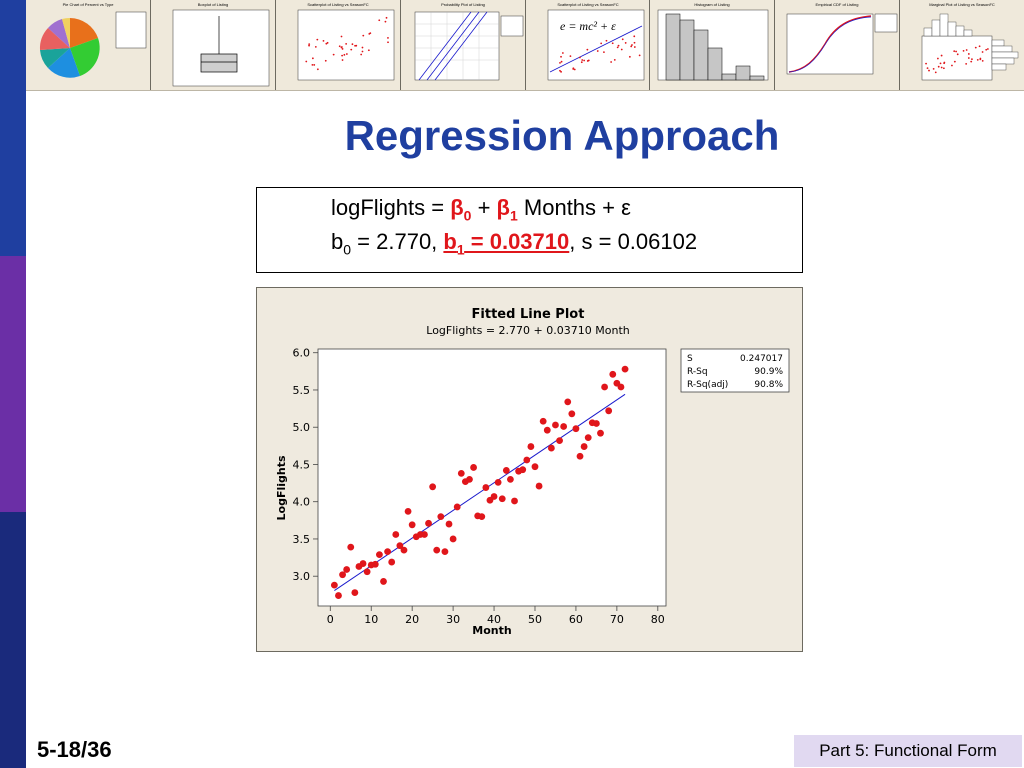 The height and width of the screenshot is (768, 1024). What do you see at coordinates (302, 502) in the screenshot?
I see `y-tick-label: 4.0` at bounding box center [302, 502].